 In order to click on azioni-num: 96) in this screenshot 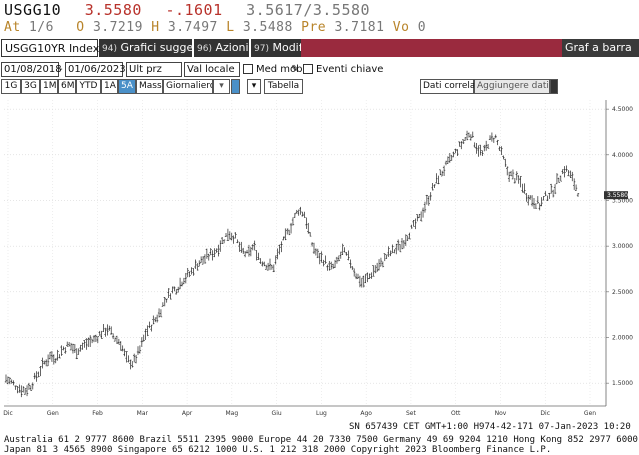, I will do `click(204, 49)`.